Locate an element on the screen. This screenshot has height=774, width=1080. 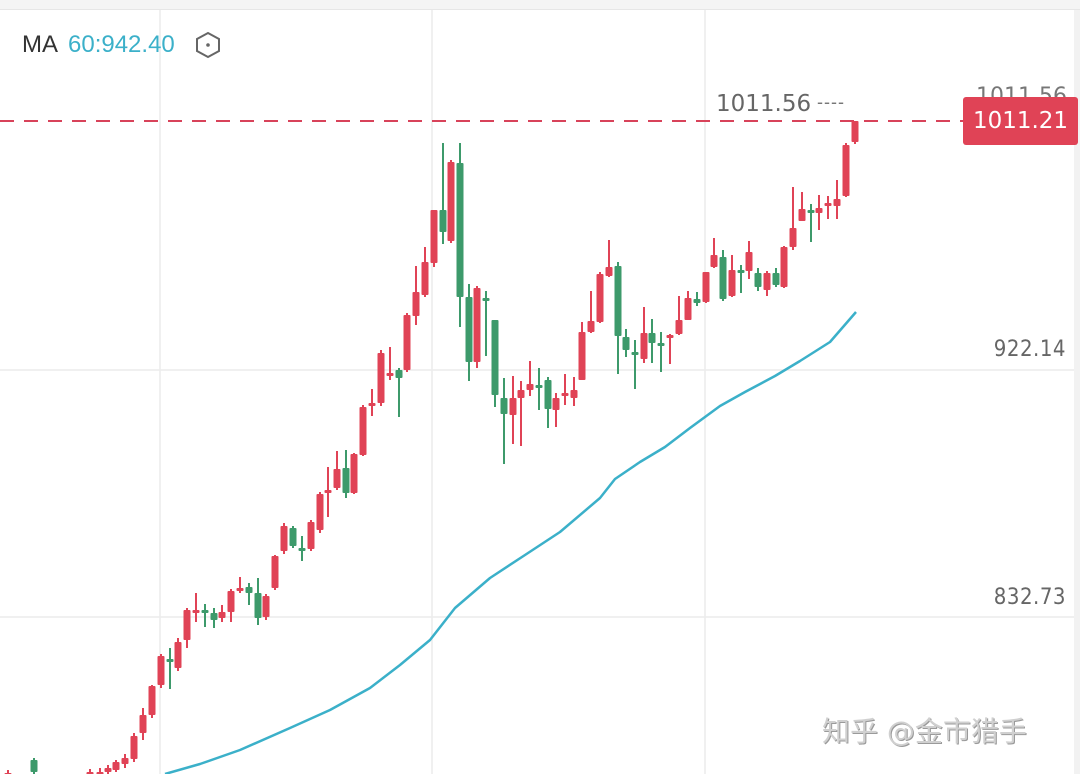
ma-value: 60:942.40 is located at coordinates (121, 44).